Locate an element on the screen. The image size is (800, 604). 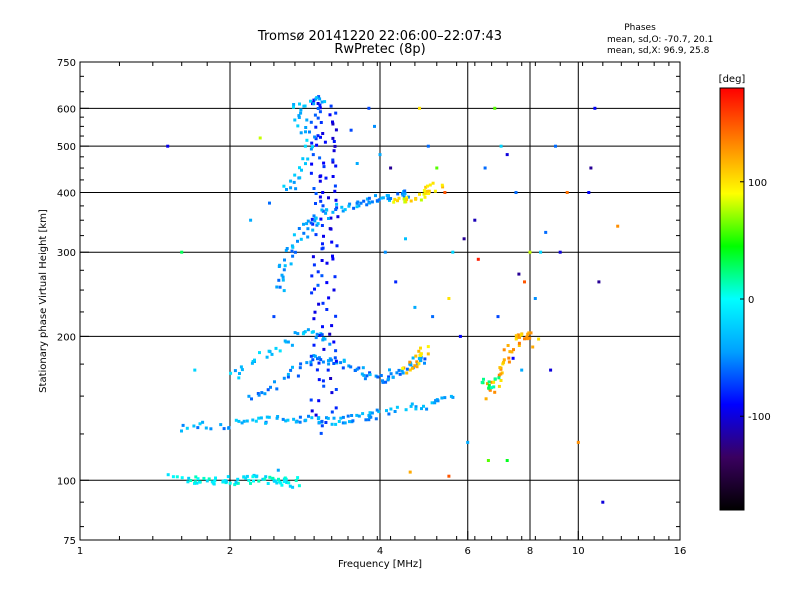
chart-subtitle: RwPretec (8p) is located at coordinates (379, 49).